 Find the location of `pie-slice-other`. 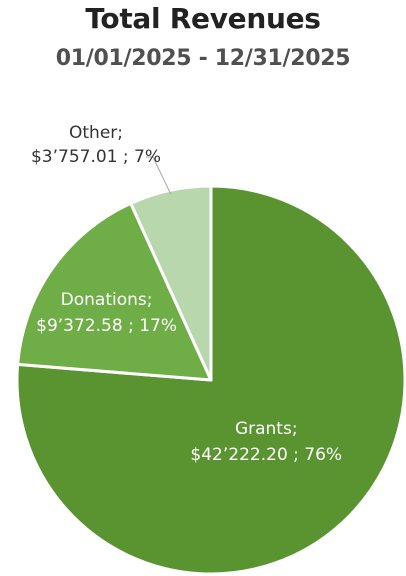

pie-slice-other is located at coordinates (171, 283).